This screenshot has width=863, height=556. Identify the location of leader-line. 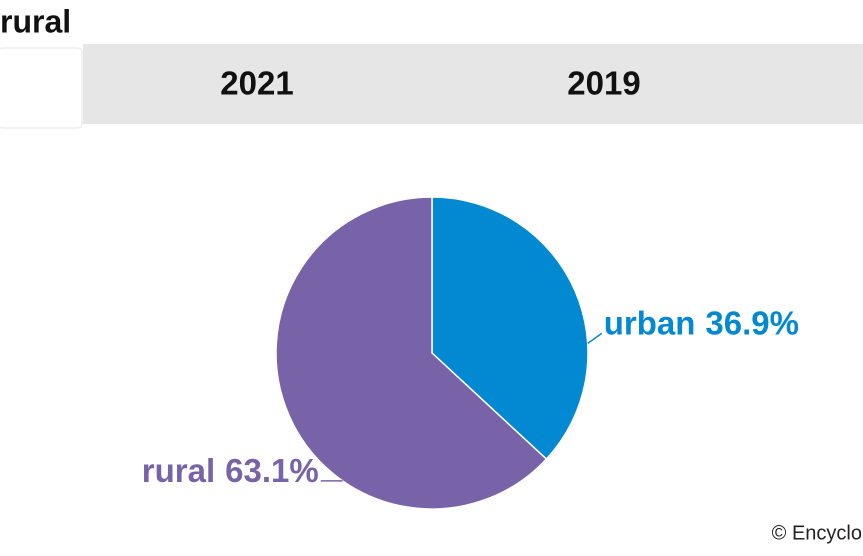
(595, 338).